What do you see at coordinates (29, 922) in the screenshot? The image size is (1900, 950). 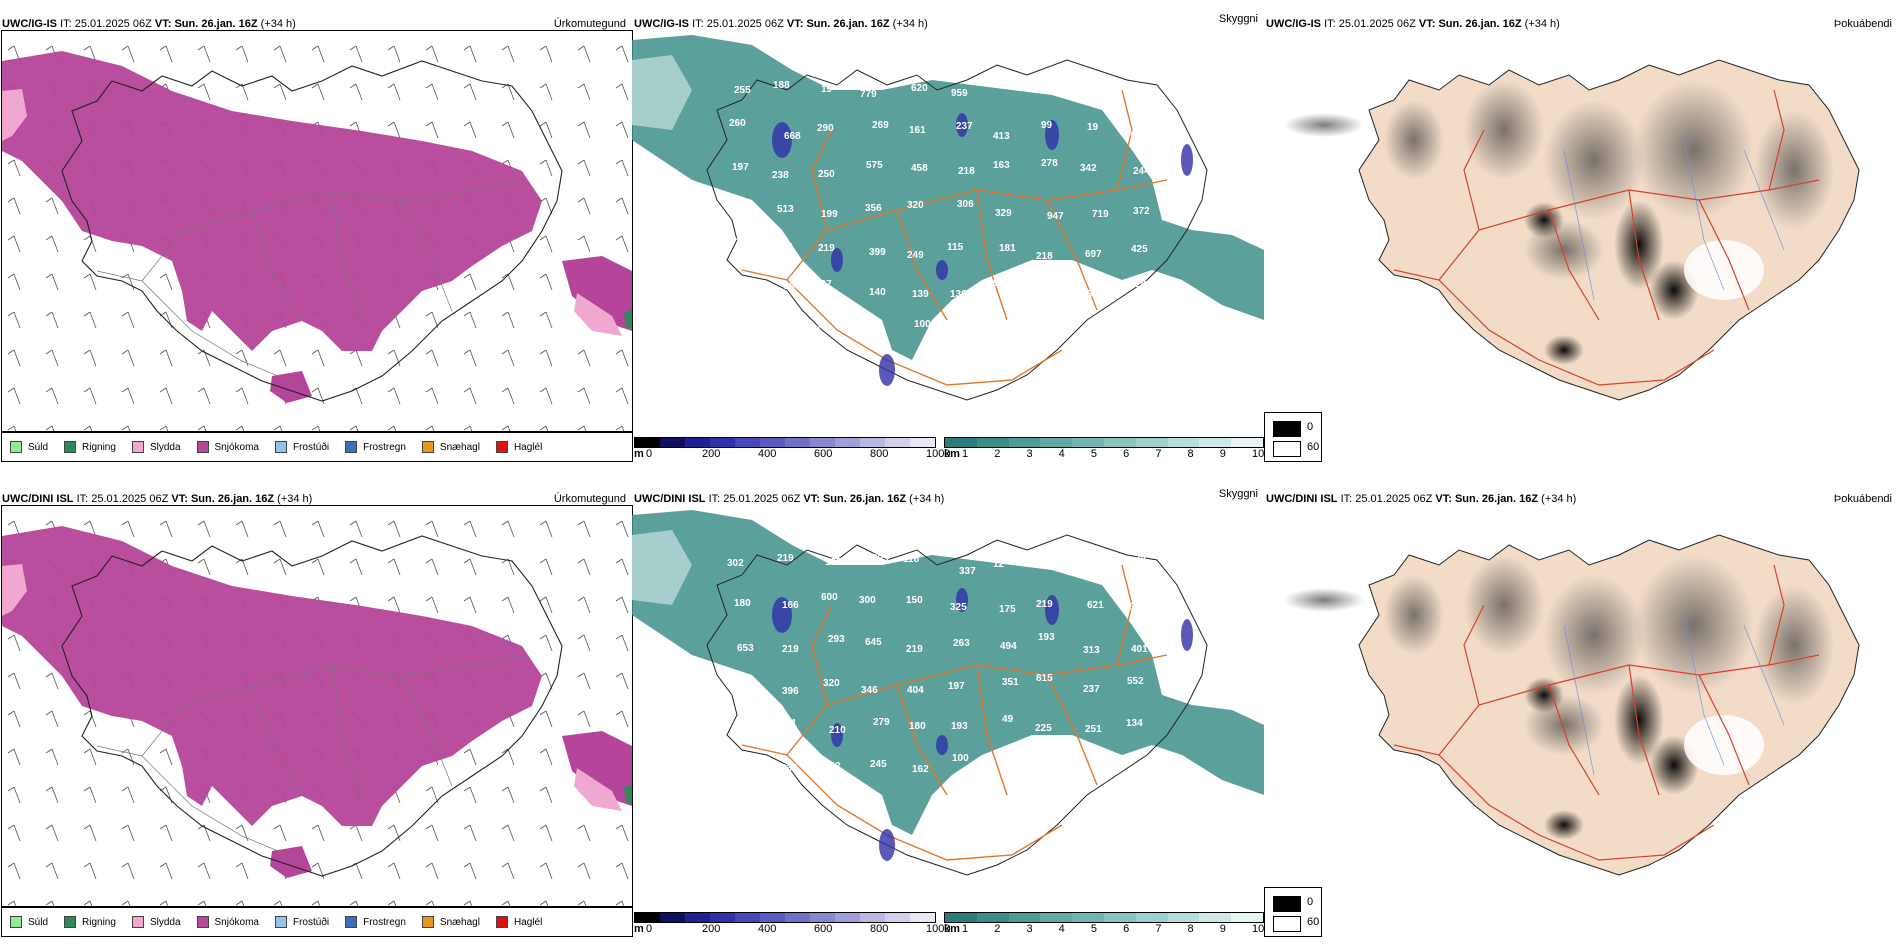 I see `precip-legend-item: Súld` at bounding box center [29, 922].